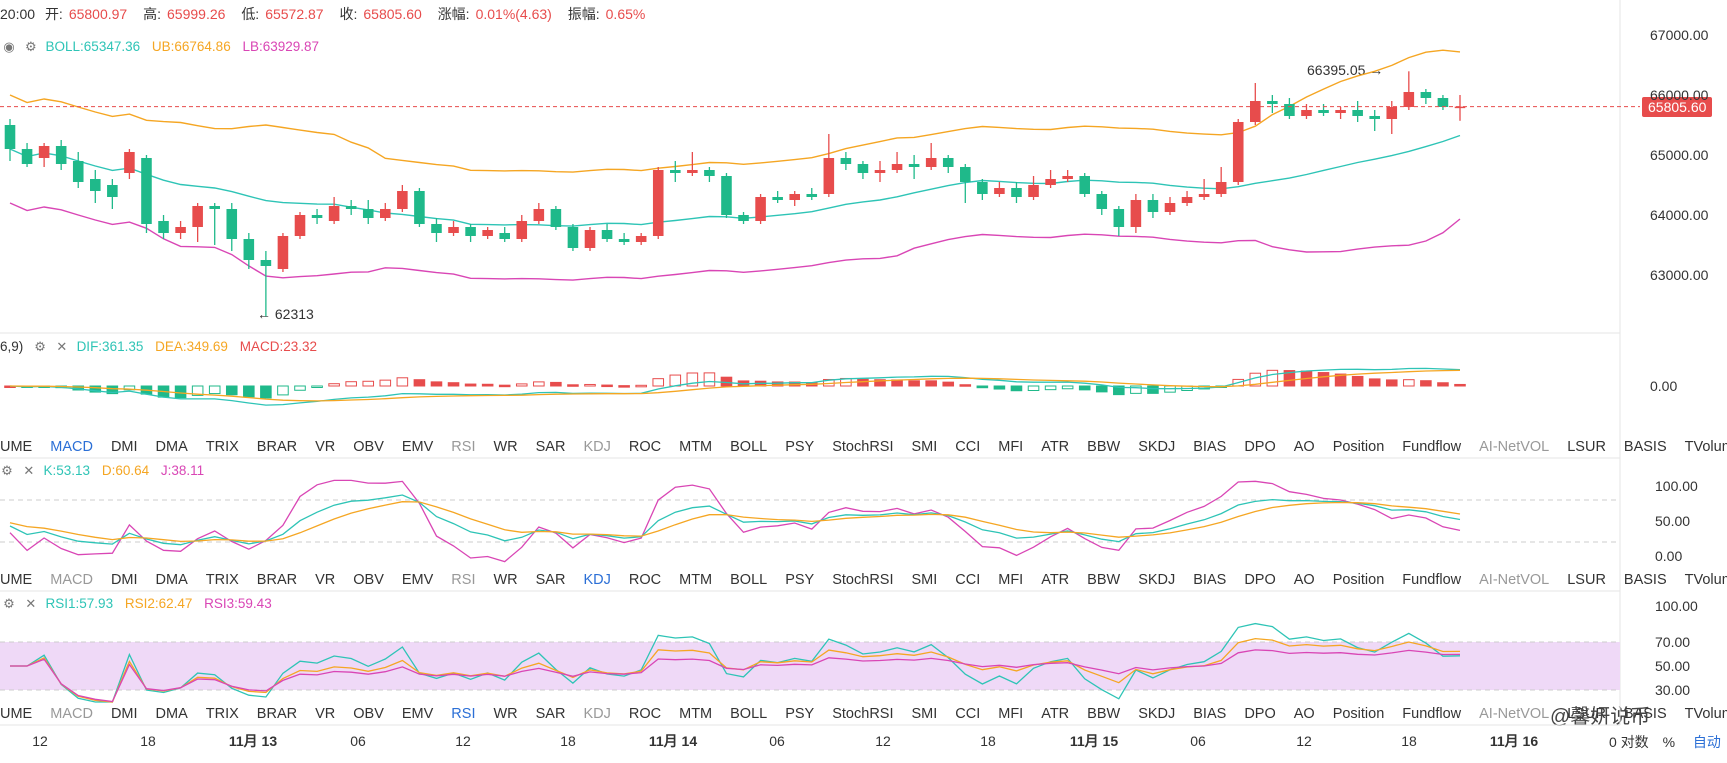 Image resolution: width=1727 pixels, height=763 pixels. I want to click on eye-icon: ◉, so click(9, 46).